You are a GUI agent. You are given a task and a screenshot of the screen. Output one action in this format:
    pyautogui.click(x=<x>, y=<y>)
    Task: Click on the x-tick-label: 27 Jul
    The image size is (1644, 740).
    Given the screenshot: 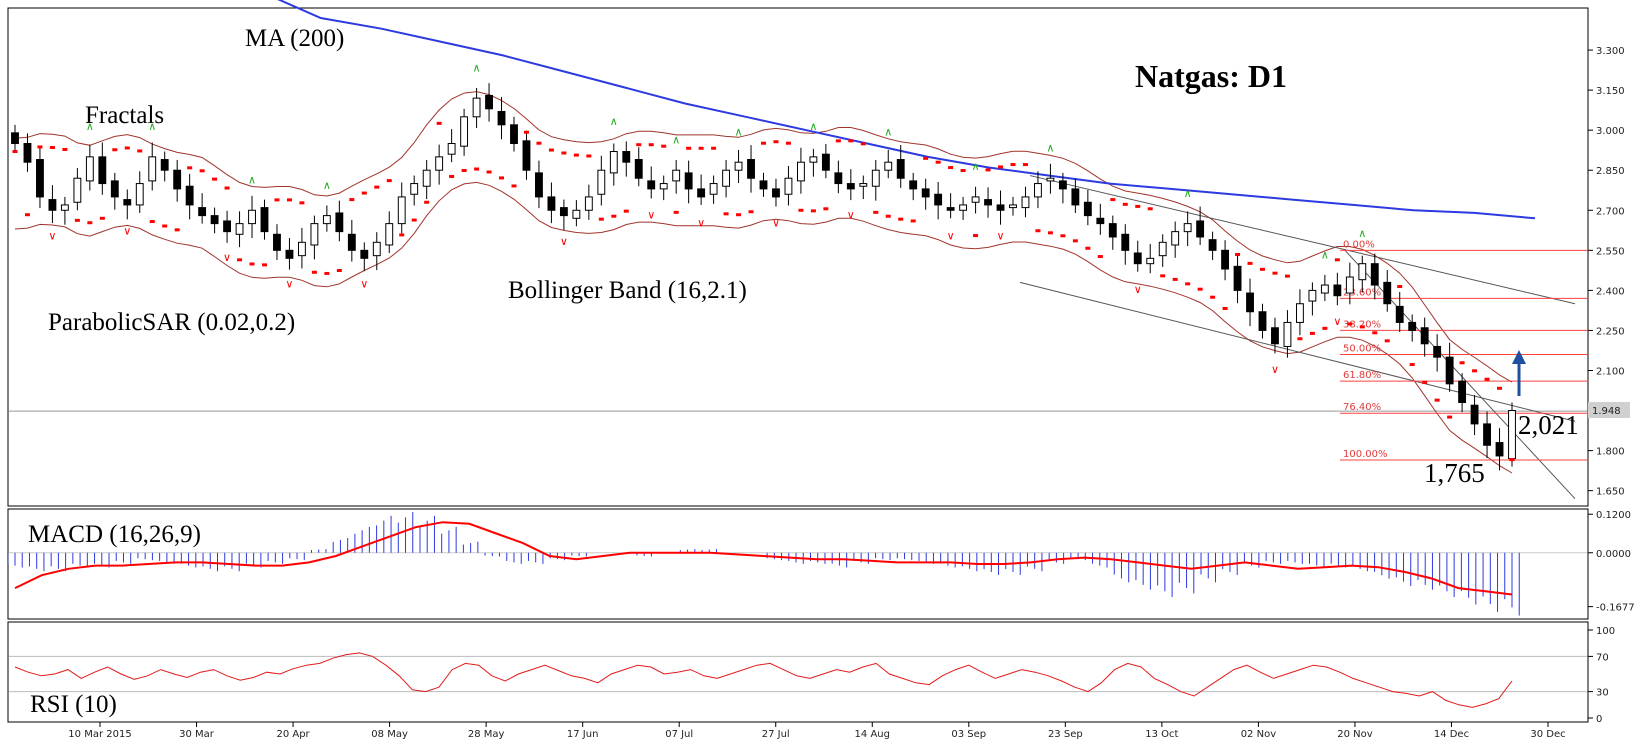 What is the action you would take?
    pyautogui.click(x=776, y=734)
    